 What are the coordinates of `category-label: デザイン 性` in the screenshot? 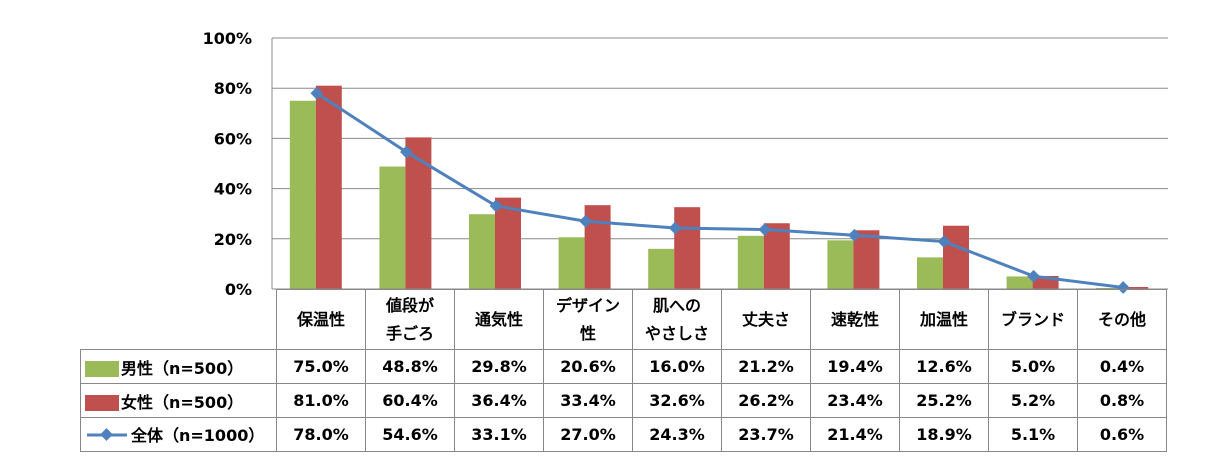 It's located at (588, 319).